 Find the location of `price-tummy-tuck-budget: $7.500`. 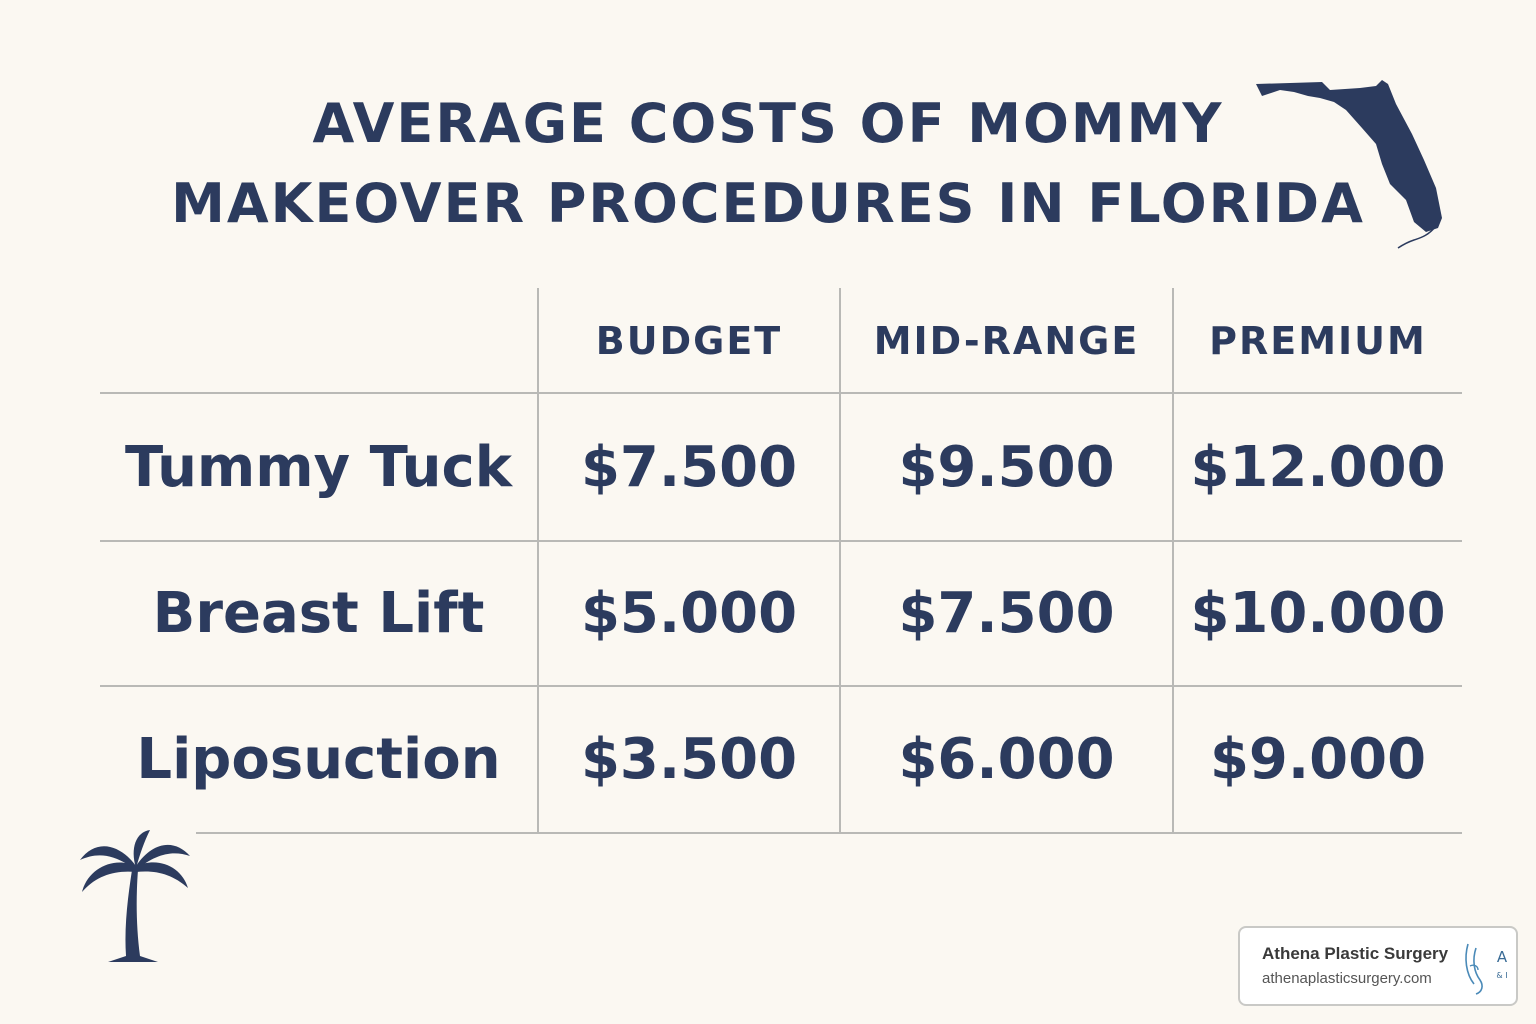

price-tummy-tuck-budget: $7.500 is located at coordinates (689, 467).